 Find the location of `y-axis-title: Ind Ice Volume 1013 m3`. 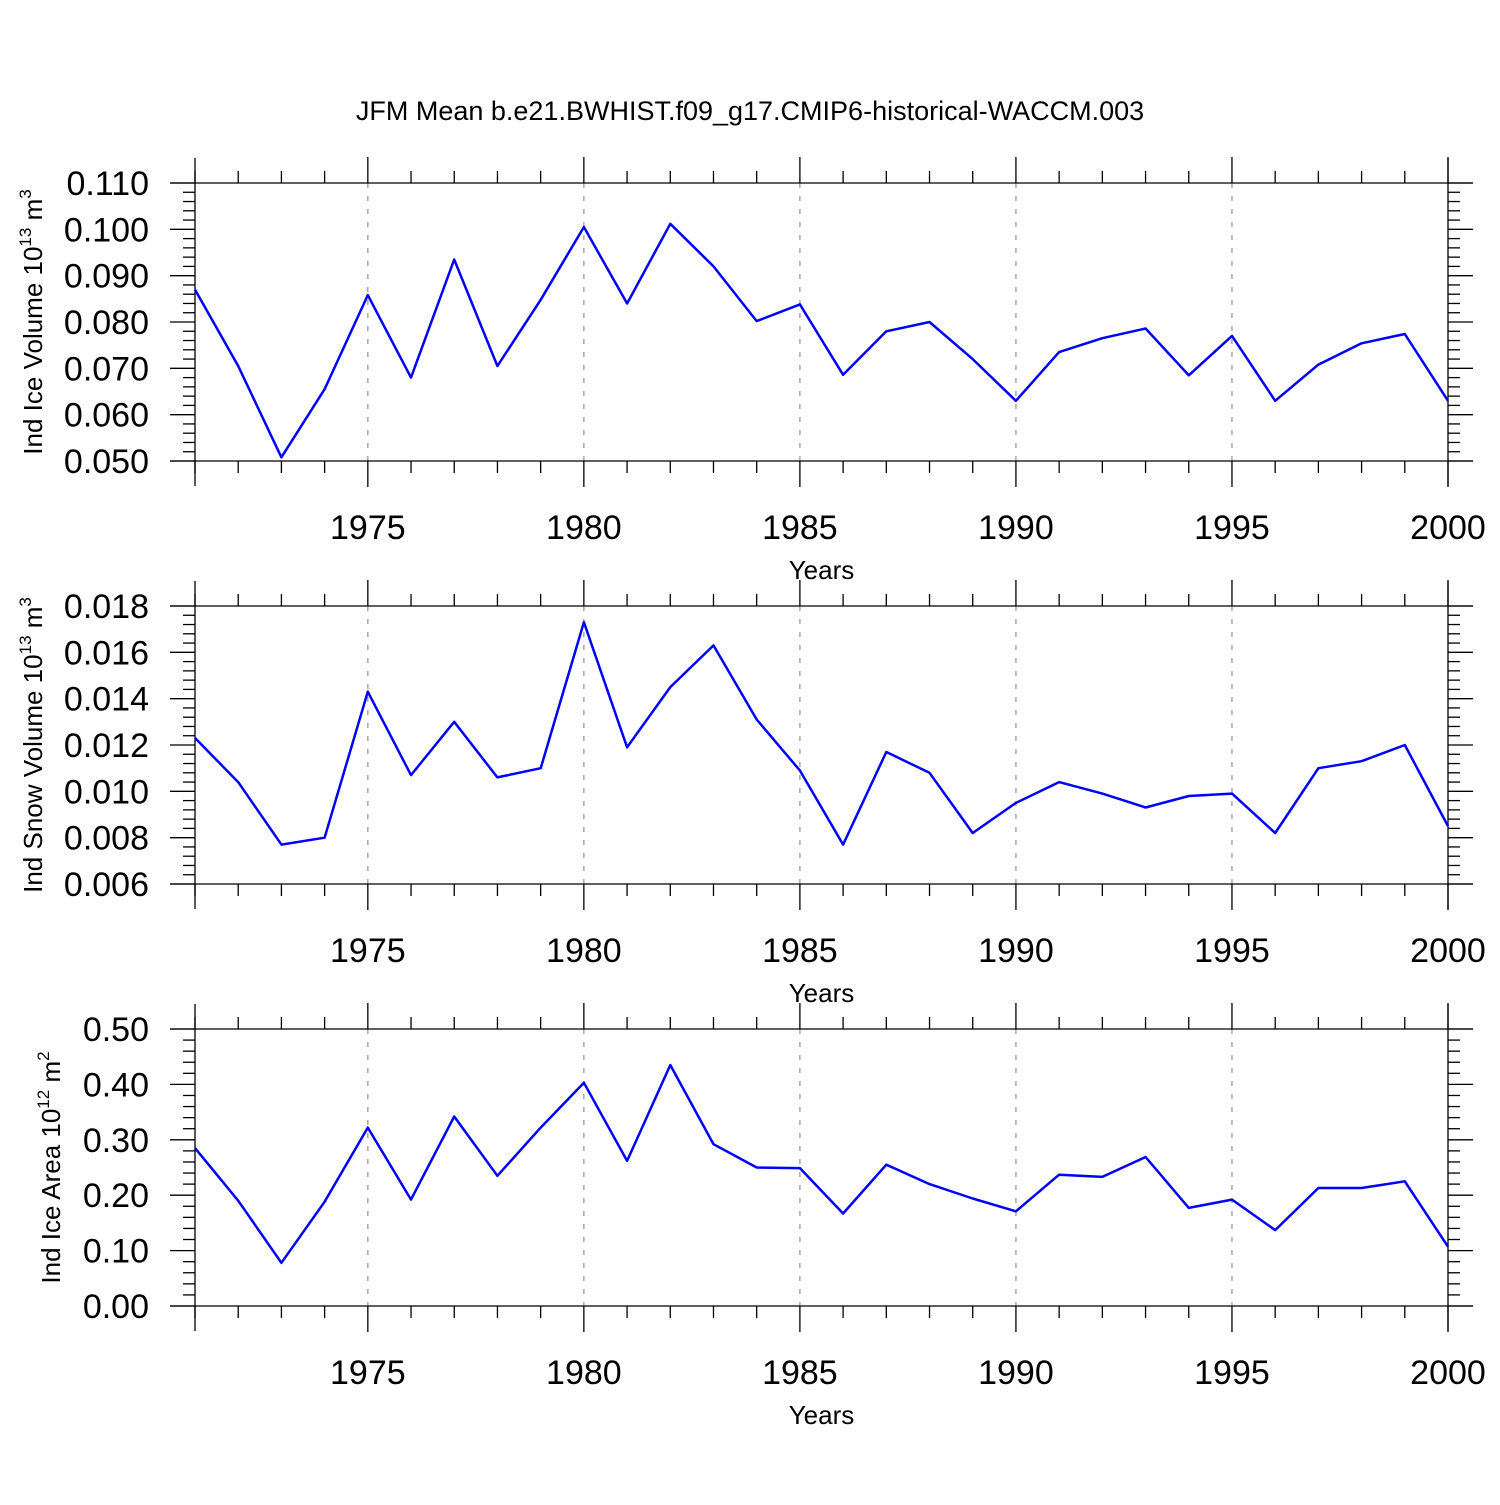

y-axis-title: Ind Ice Volume 1013 m3 is located at coordinates (32, 321).